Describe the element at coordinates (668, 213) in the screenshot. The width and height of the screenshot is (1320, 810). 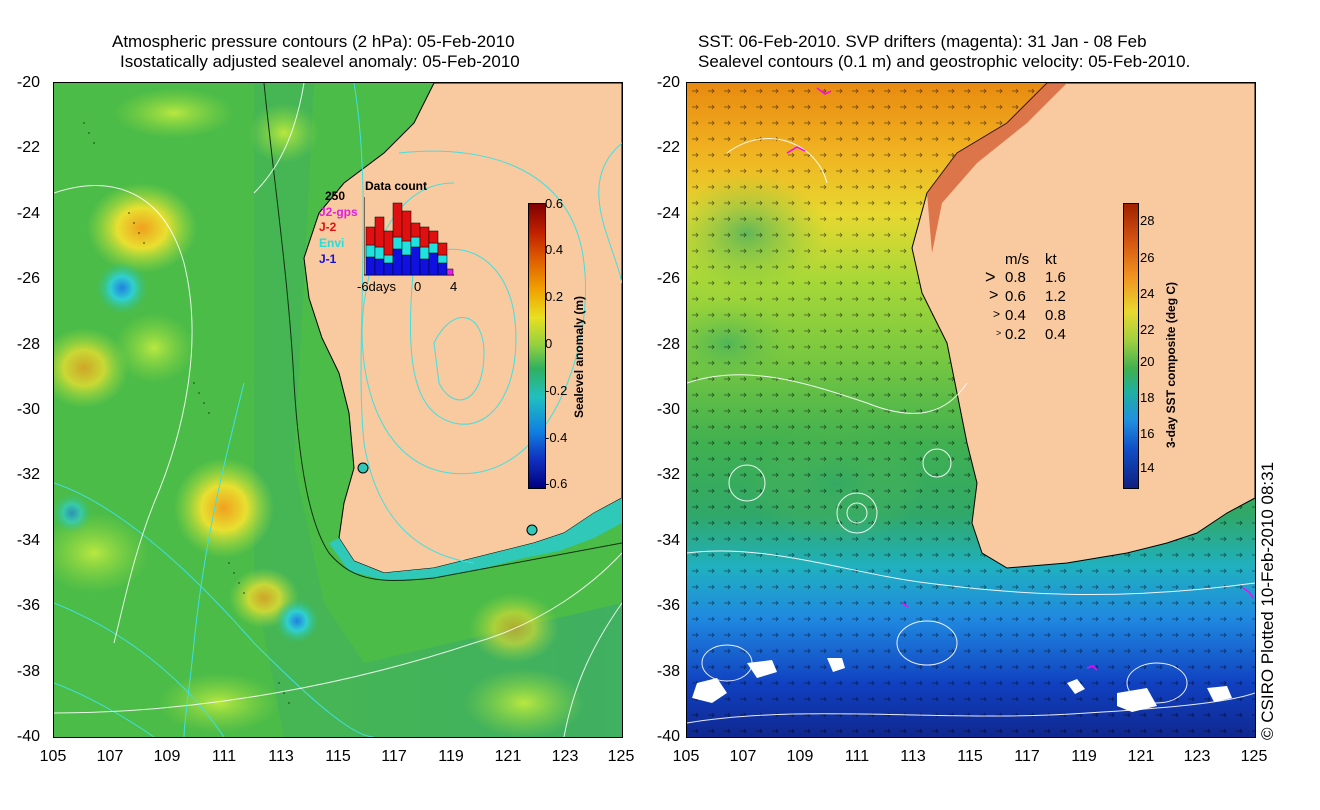
I see `right-ytick: -24` at that location.